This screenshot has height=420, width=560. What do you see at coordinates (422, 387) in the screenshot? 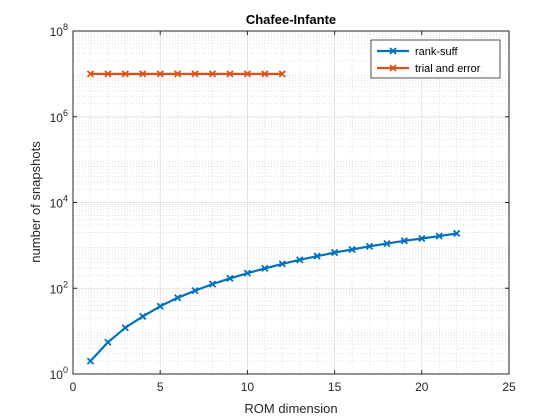
I see `x-tick-label: 20` at bounding box center [422, 387].